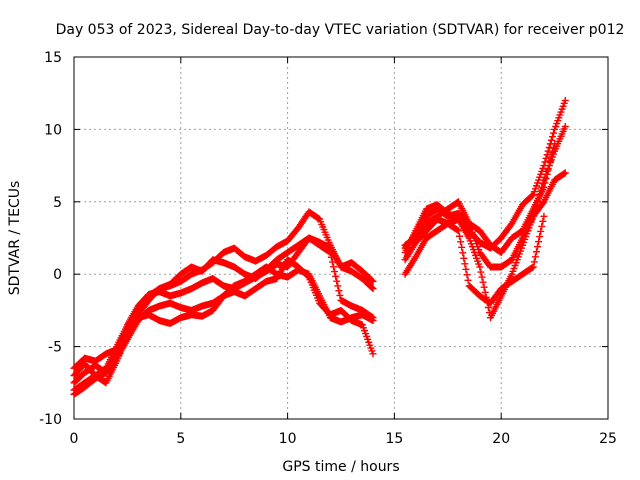 The image size is (640, 480). I want to click on x-tick-label: 25, so click(608, 439).